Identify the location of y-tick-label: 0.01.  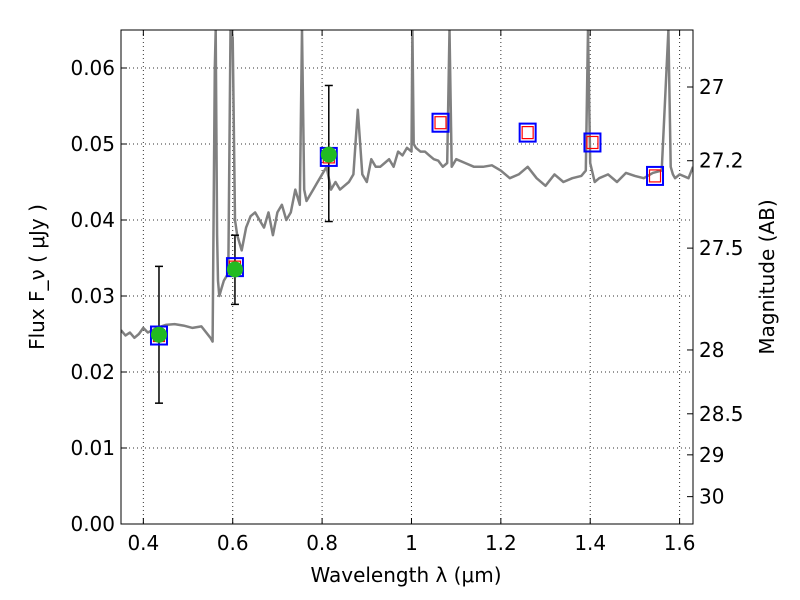
(92, 448).